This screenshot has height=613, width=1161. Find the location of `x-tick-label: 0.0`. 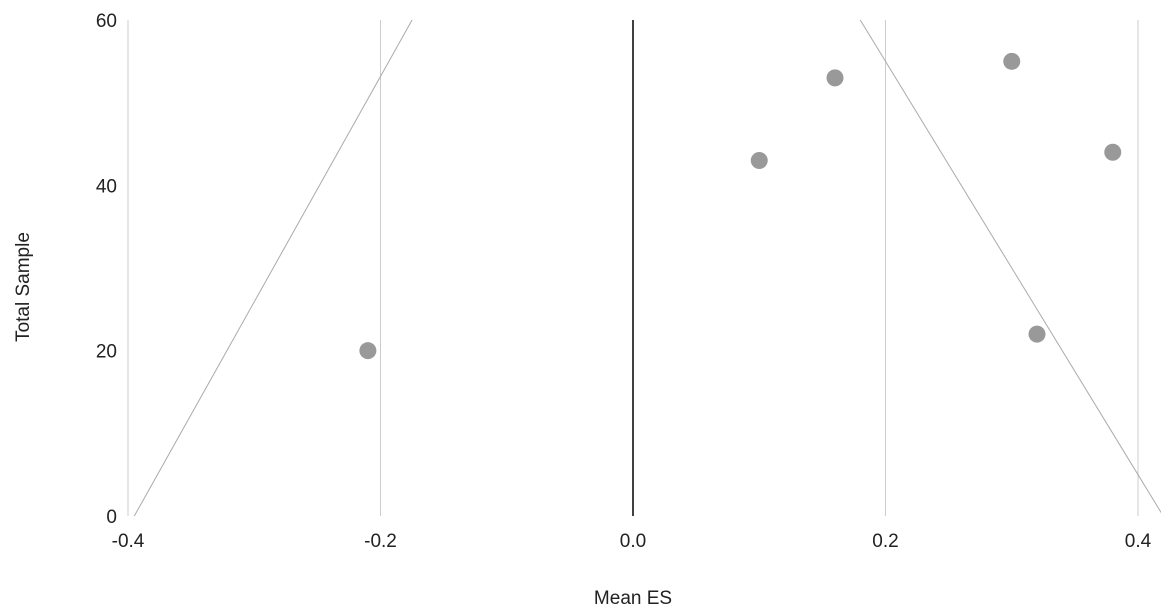

x-tick-label: 0.0 is located at coordinates (633, 541).